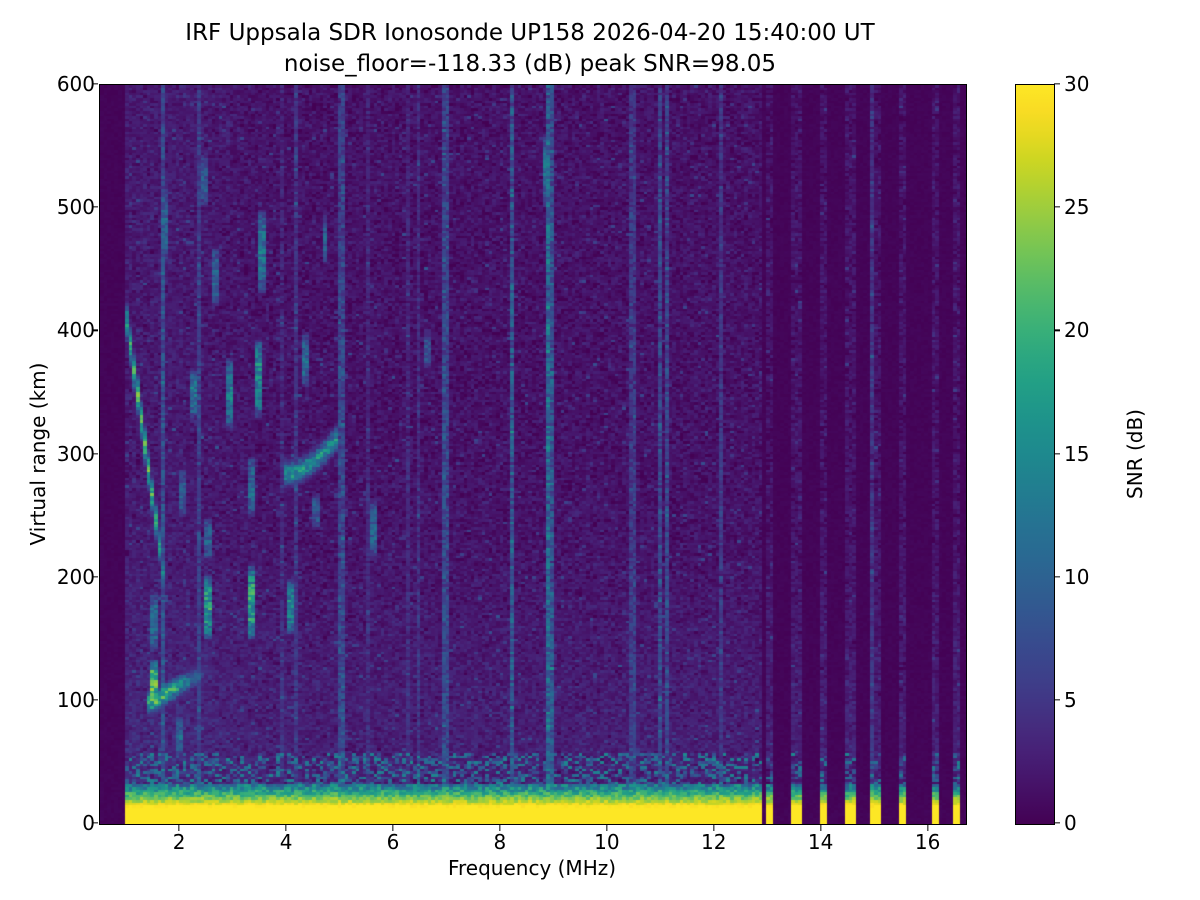 Image resolution: width=1200 pixels, height=900 pixels. What do you see at coordinates (532, 868) in the screenshot?
I see `x-axis-label: Frequency (MHz)` at bounding box center [532, 868].